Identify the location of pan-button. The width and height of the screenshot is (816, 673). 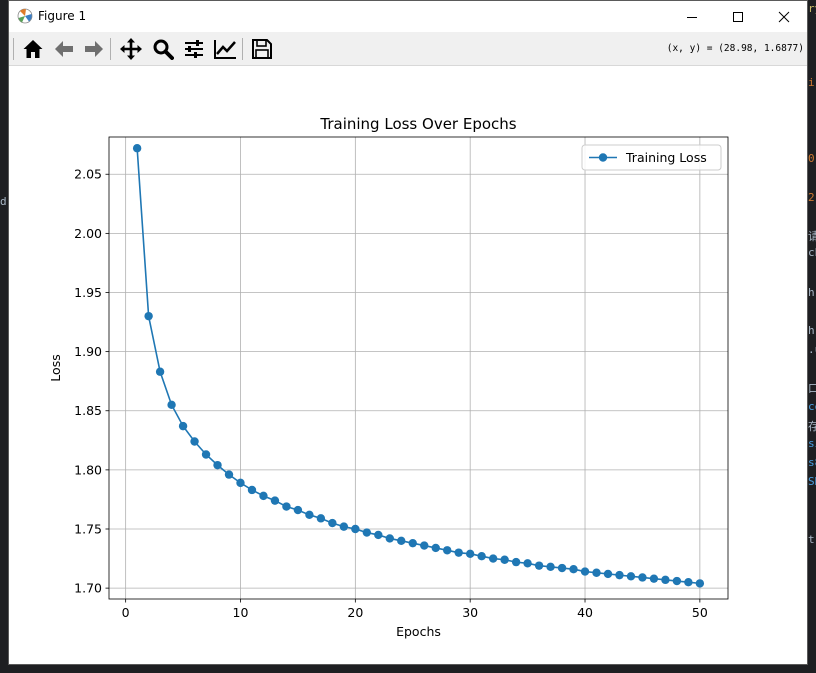
(131, 49).